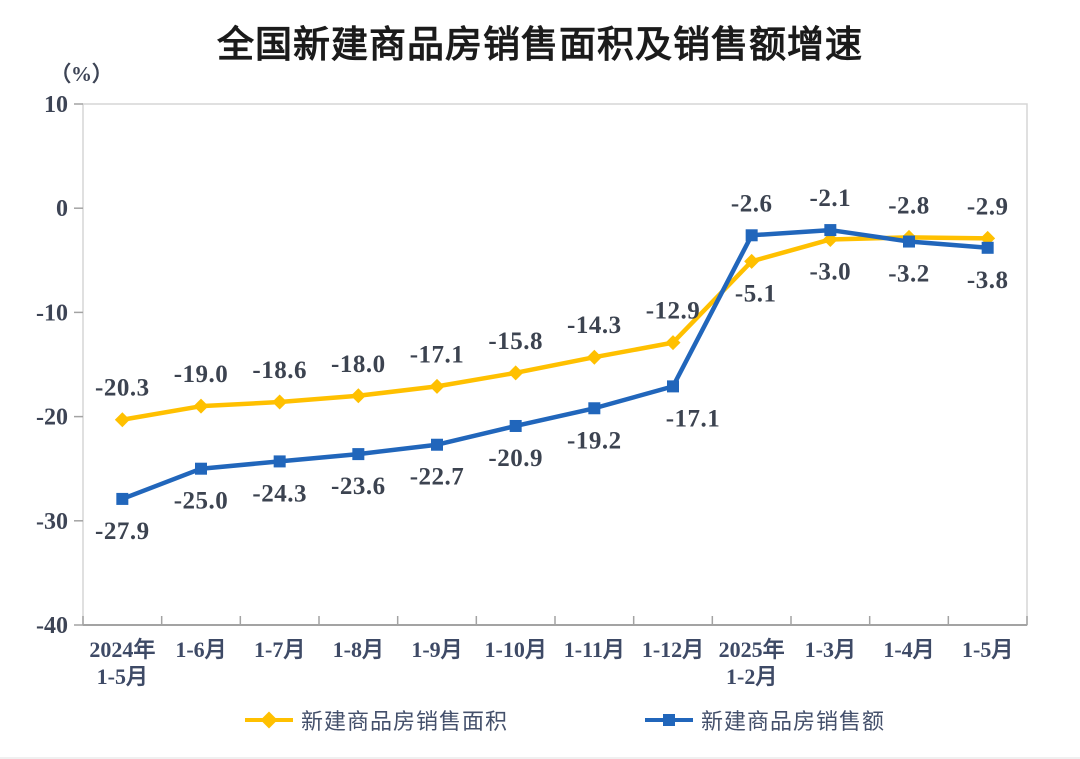 The width and height of the screenshot is (1080, 759). Describe the element at coordinates (673, 649) in the screenshot. I see `x-tick-label: 1-12月` at that location.